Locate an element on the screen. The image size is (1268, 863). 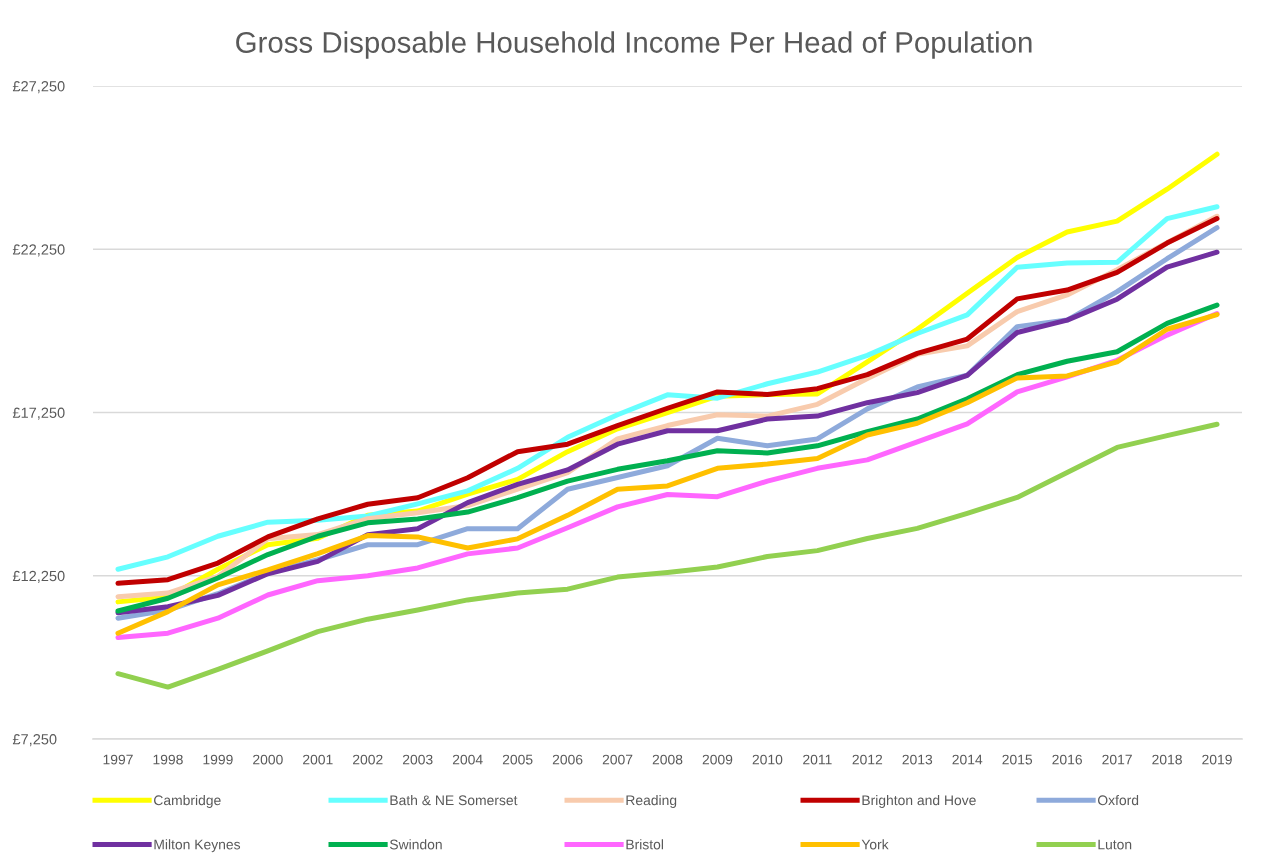
x-tick-label: 1998 is located at coordinates (168, 759).